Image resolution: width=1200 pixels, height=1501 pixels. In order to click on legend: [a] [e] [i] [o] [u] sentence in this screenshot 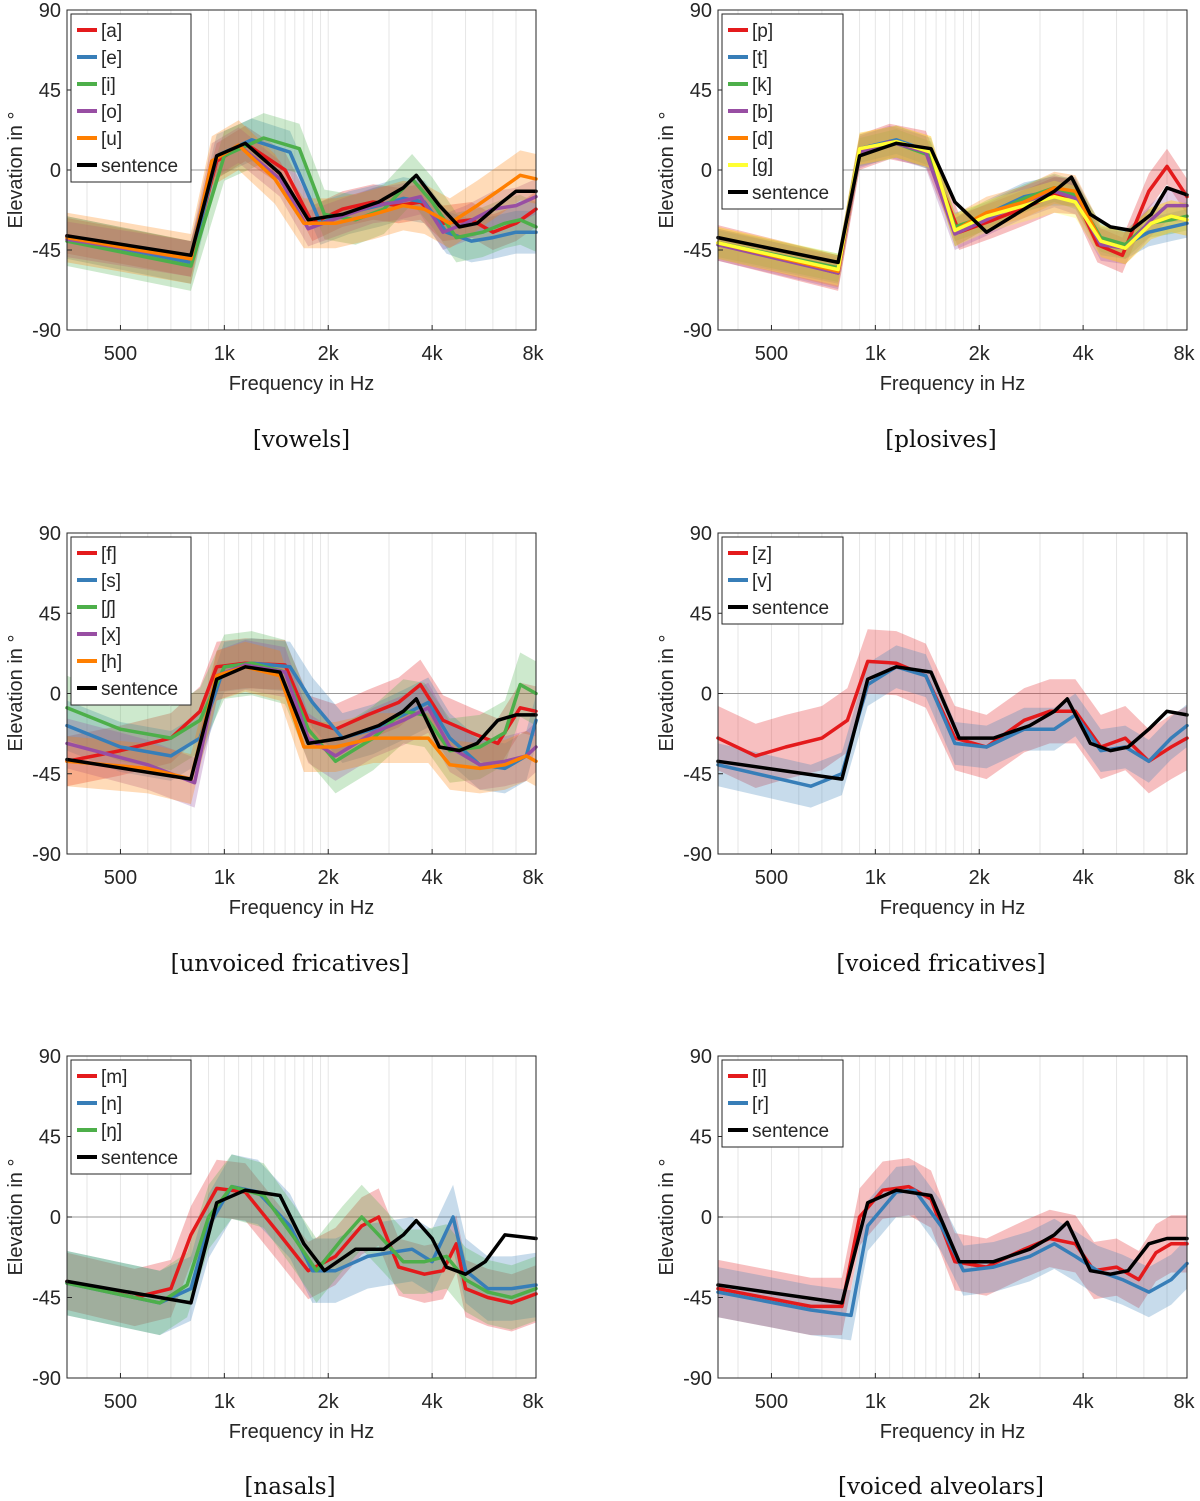, I will do `click(131, 98)`.